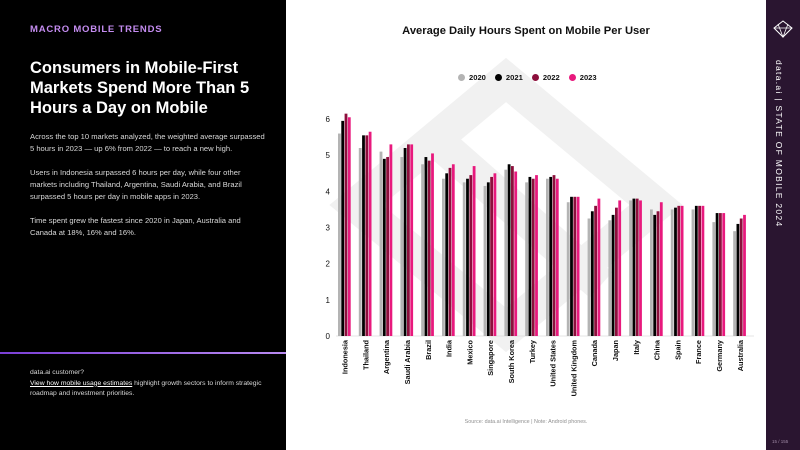 The image size is (800, 450). What do you see at coordinates (363, 235) in the screenshot?
I see `bar-2021-thailand` at bounding box center [363, 235].